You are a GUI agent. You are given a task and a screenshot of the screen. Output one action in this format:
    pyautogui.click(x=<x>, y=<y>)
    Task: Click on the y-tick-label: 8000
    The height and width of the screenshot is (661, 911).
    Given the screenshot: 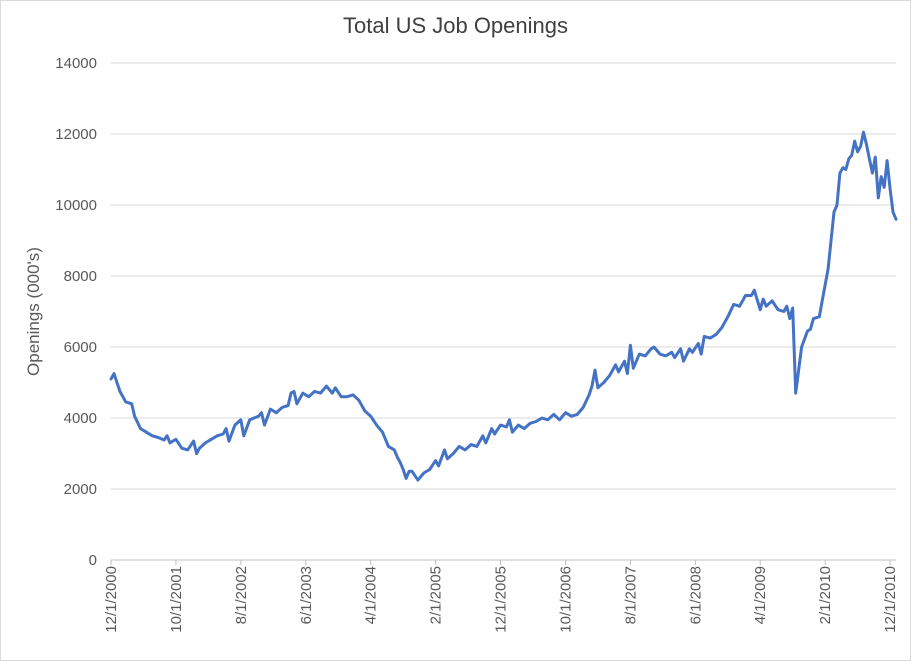 What is the action you would take?
    pyautogui.click(x=80, y=276)
    